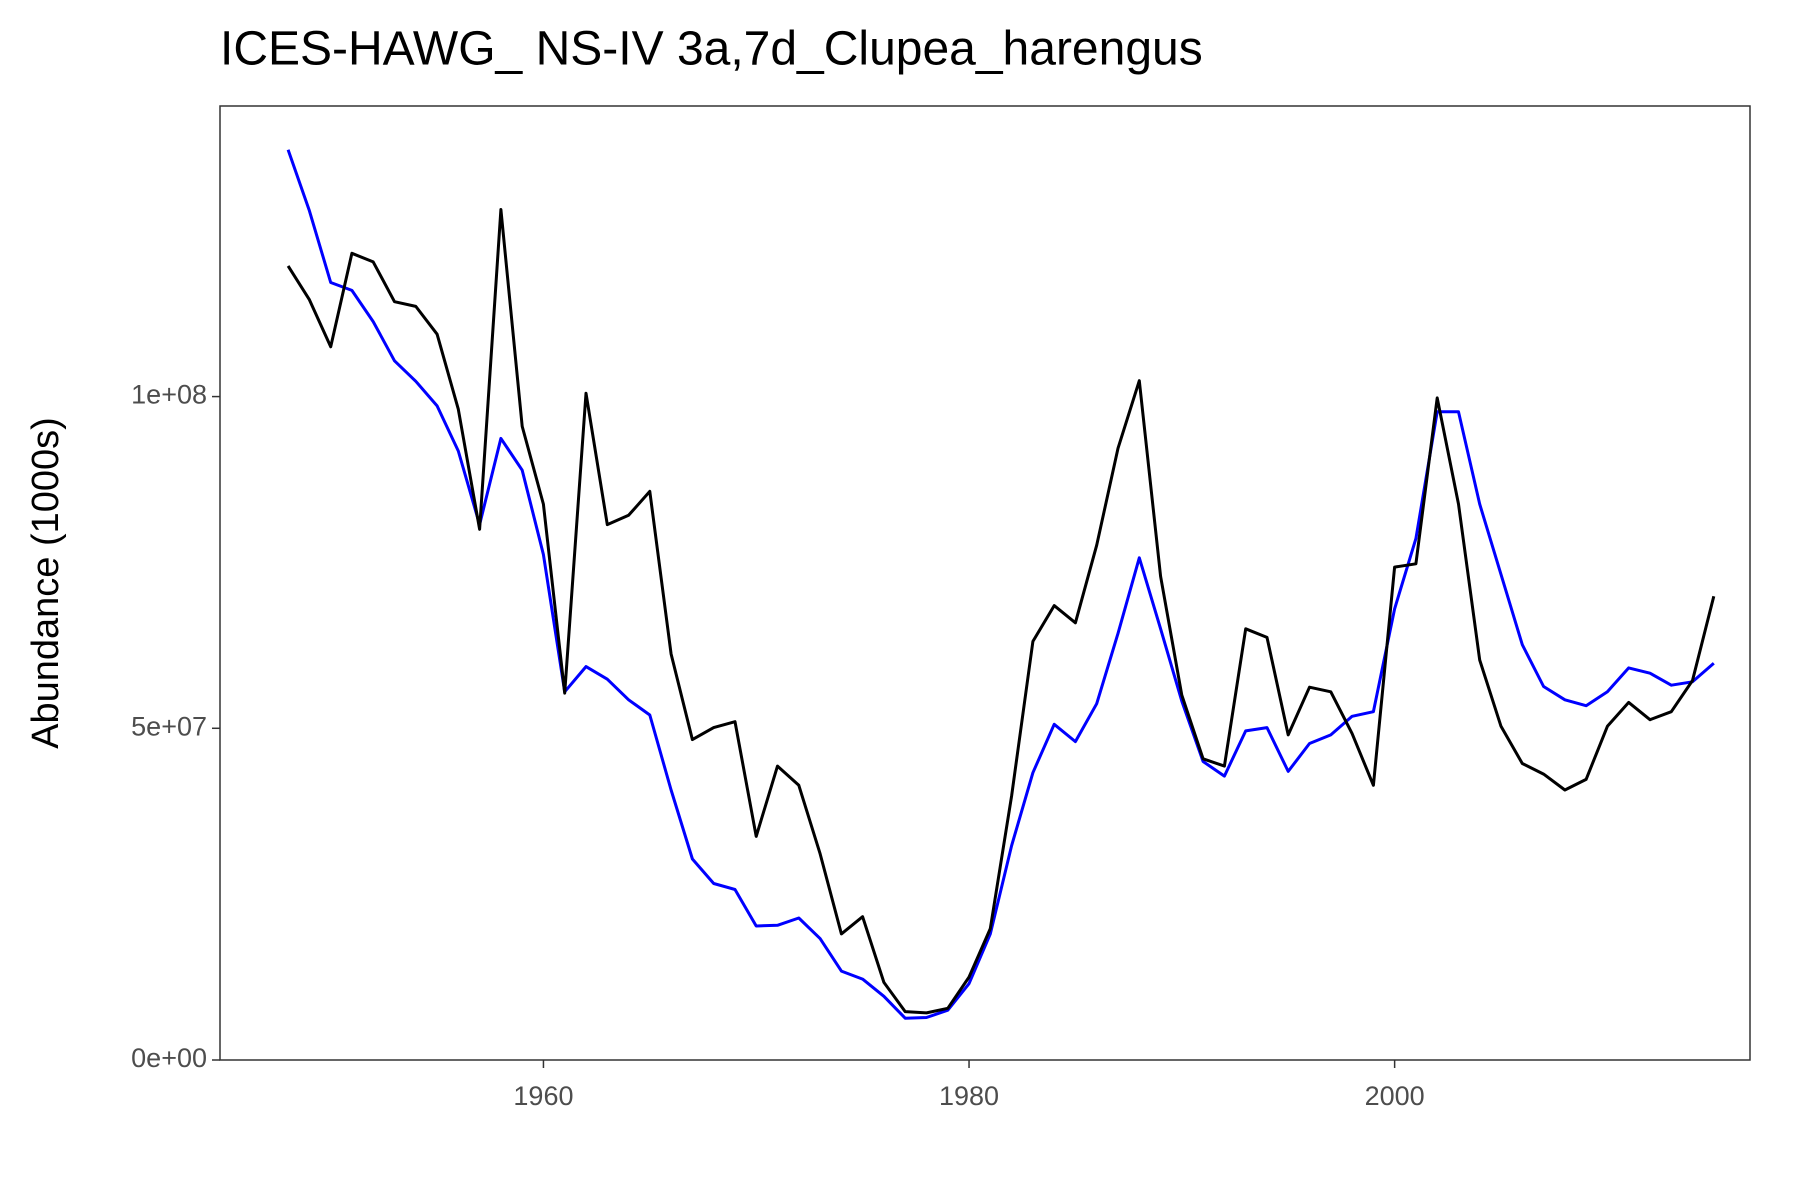 The height and width of the screenshot is (1200, 1800). I want to click on y-tick-label: 0e+00, so click(169, 1058).